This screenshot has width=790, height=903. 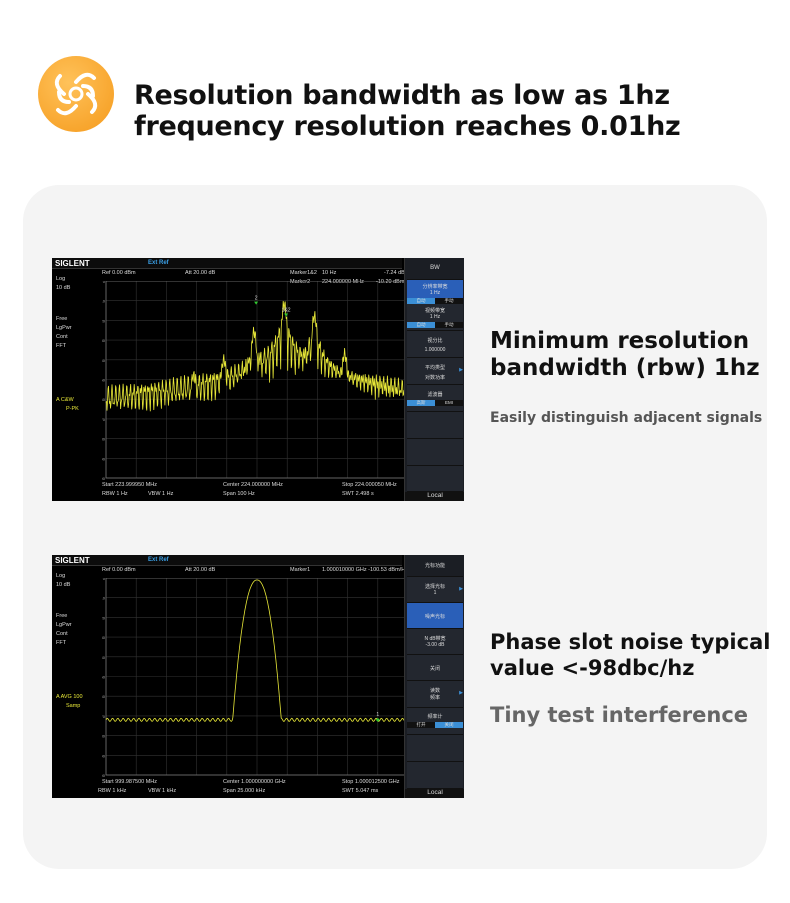 What do you see at coordinates (365, 570) in the screenshot?
I see `marker1-value: 1.000010000 GHz -100.53 dBm/Hz` at bounding box center [365, 570].